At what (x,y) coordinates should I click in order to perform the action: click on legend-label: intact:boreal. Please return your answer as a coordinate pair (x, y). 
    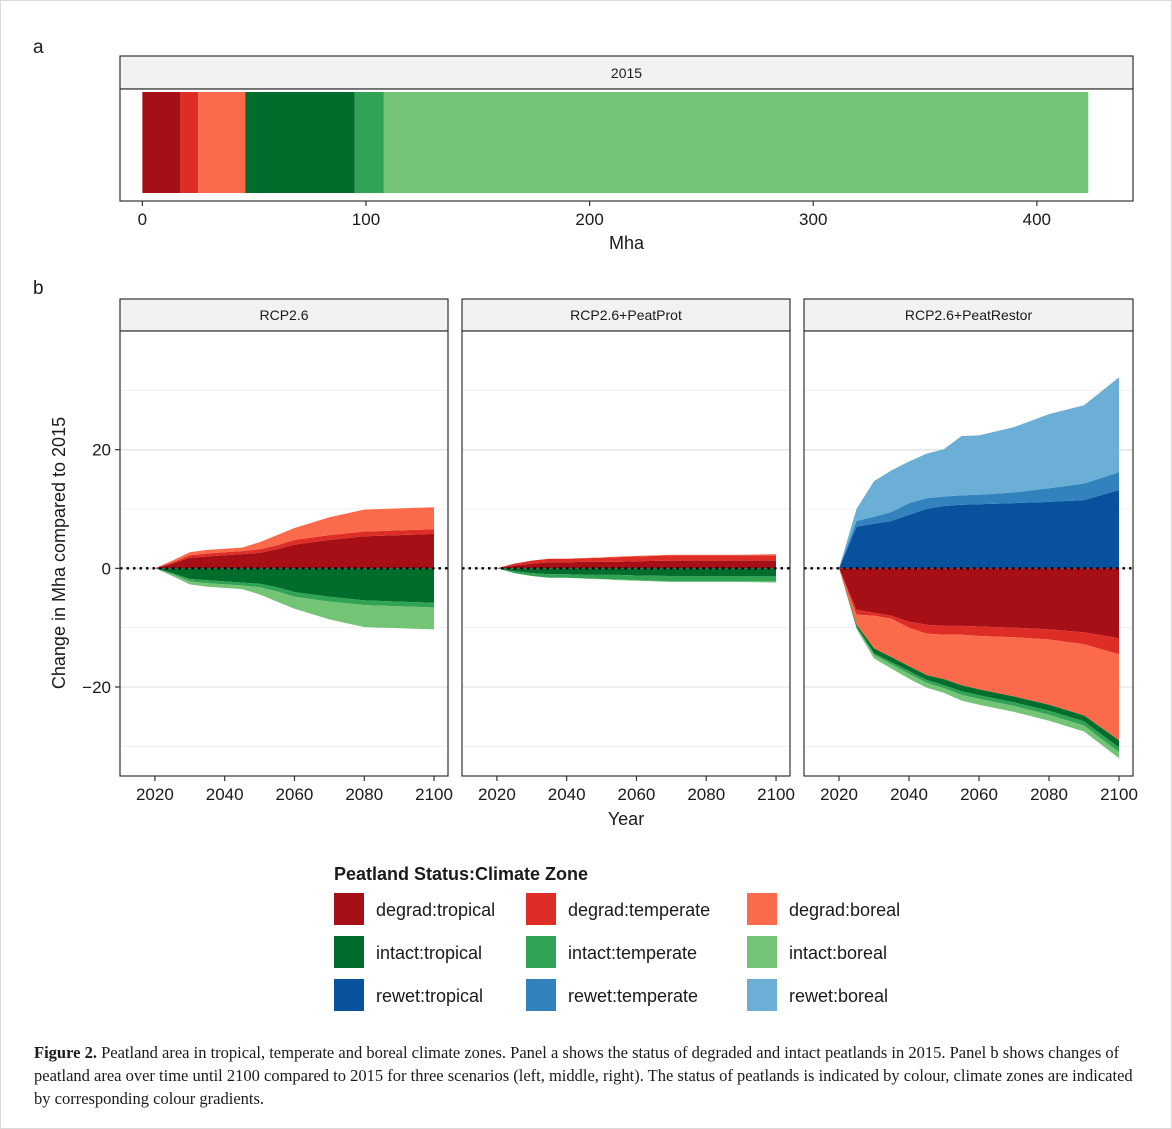
    Looking at the image, I should click on (838, 953).